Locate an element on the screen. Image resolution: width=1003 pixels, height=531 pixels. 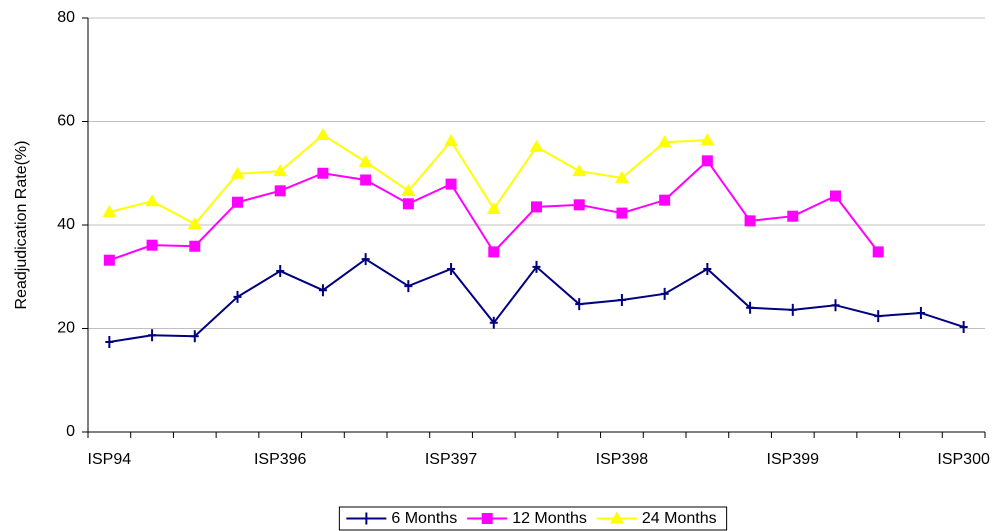
legend-label: 12 Months is located at coordinates (549, 518).